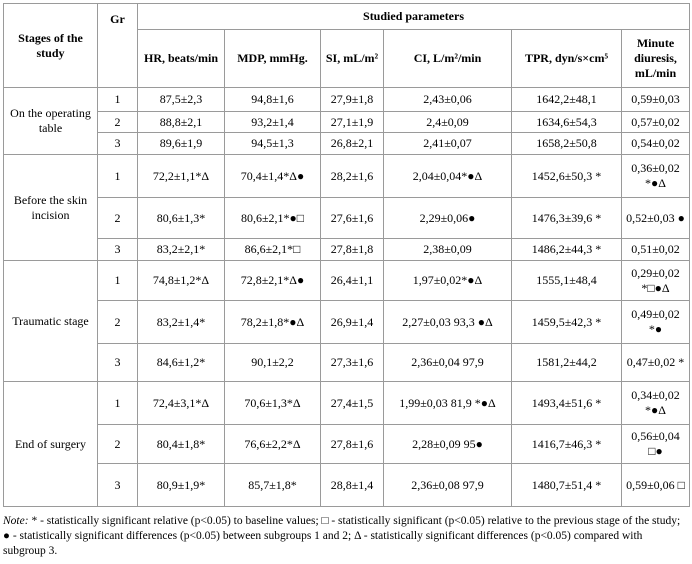 The image size is (692, 564). What do you see at coordinates (272, 249) in the screenshot?
I see `value-cell: 86,6±2,1*□` at bounding box center [272, 249].